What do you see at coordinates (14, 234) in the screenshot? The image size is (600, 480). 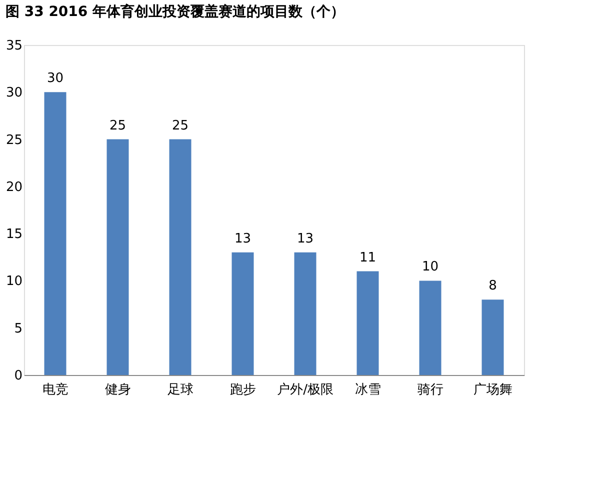 I see `y-tick-label: 15` at bounding box center [14, 234].